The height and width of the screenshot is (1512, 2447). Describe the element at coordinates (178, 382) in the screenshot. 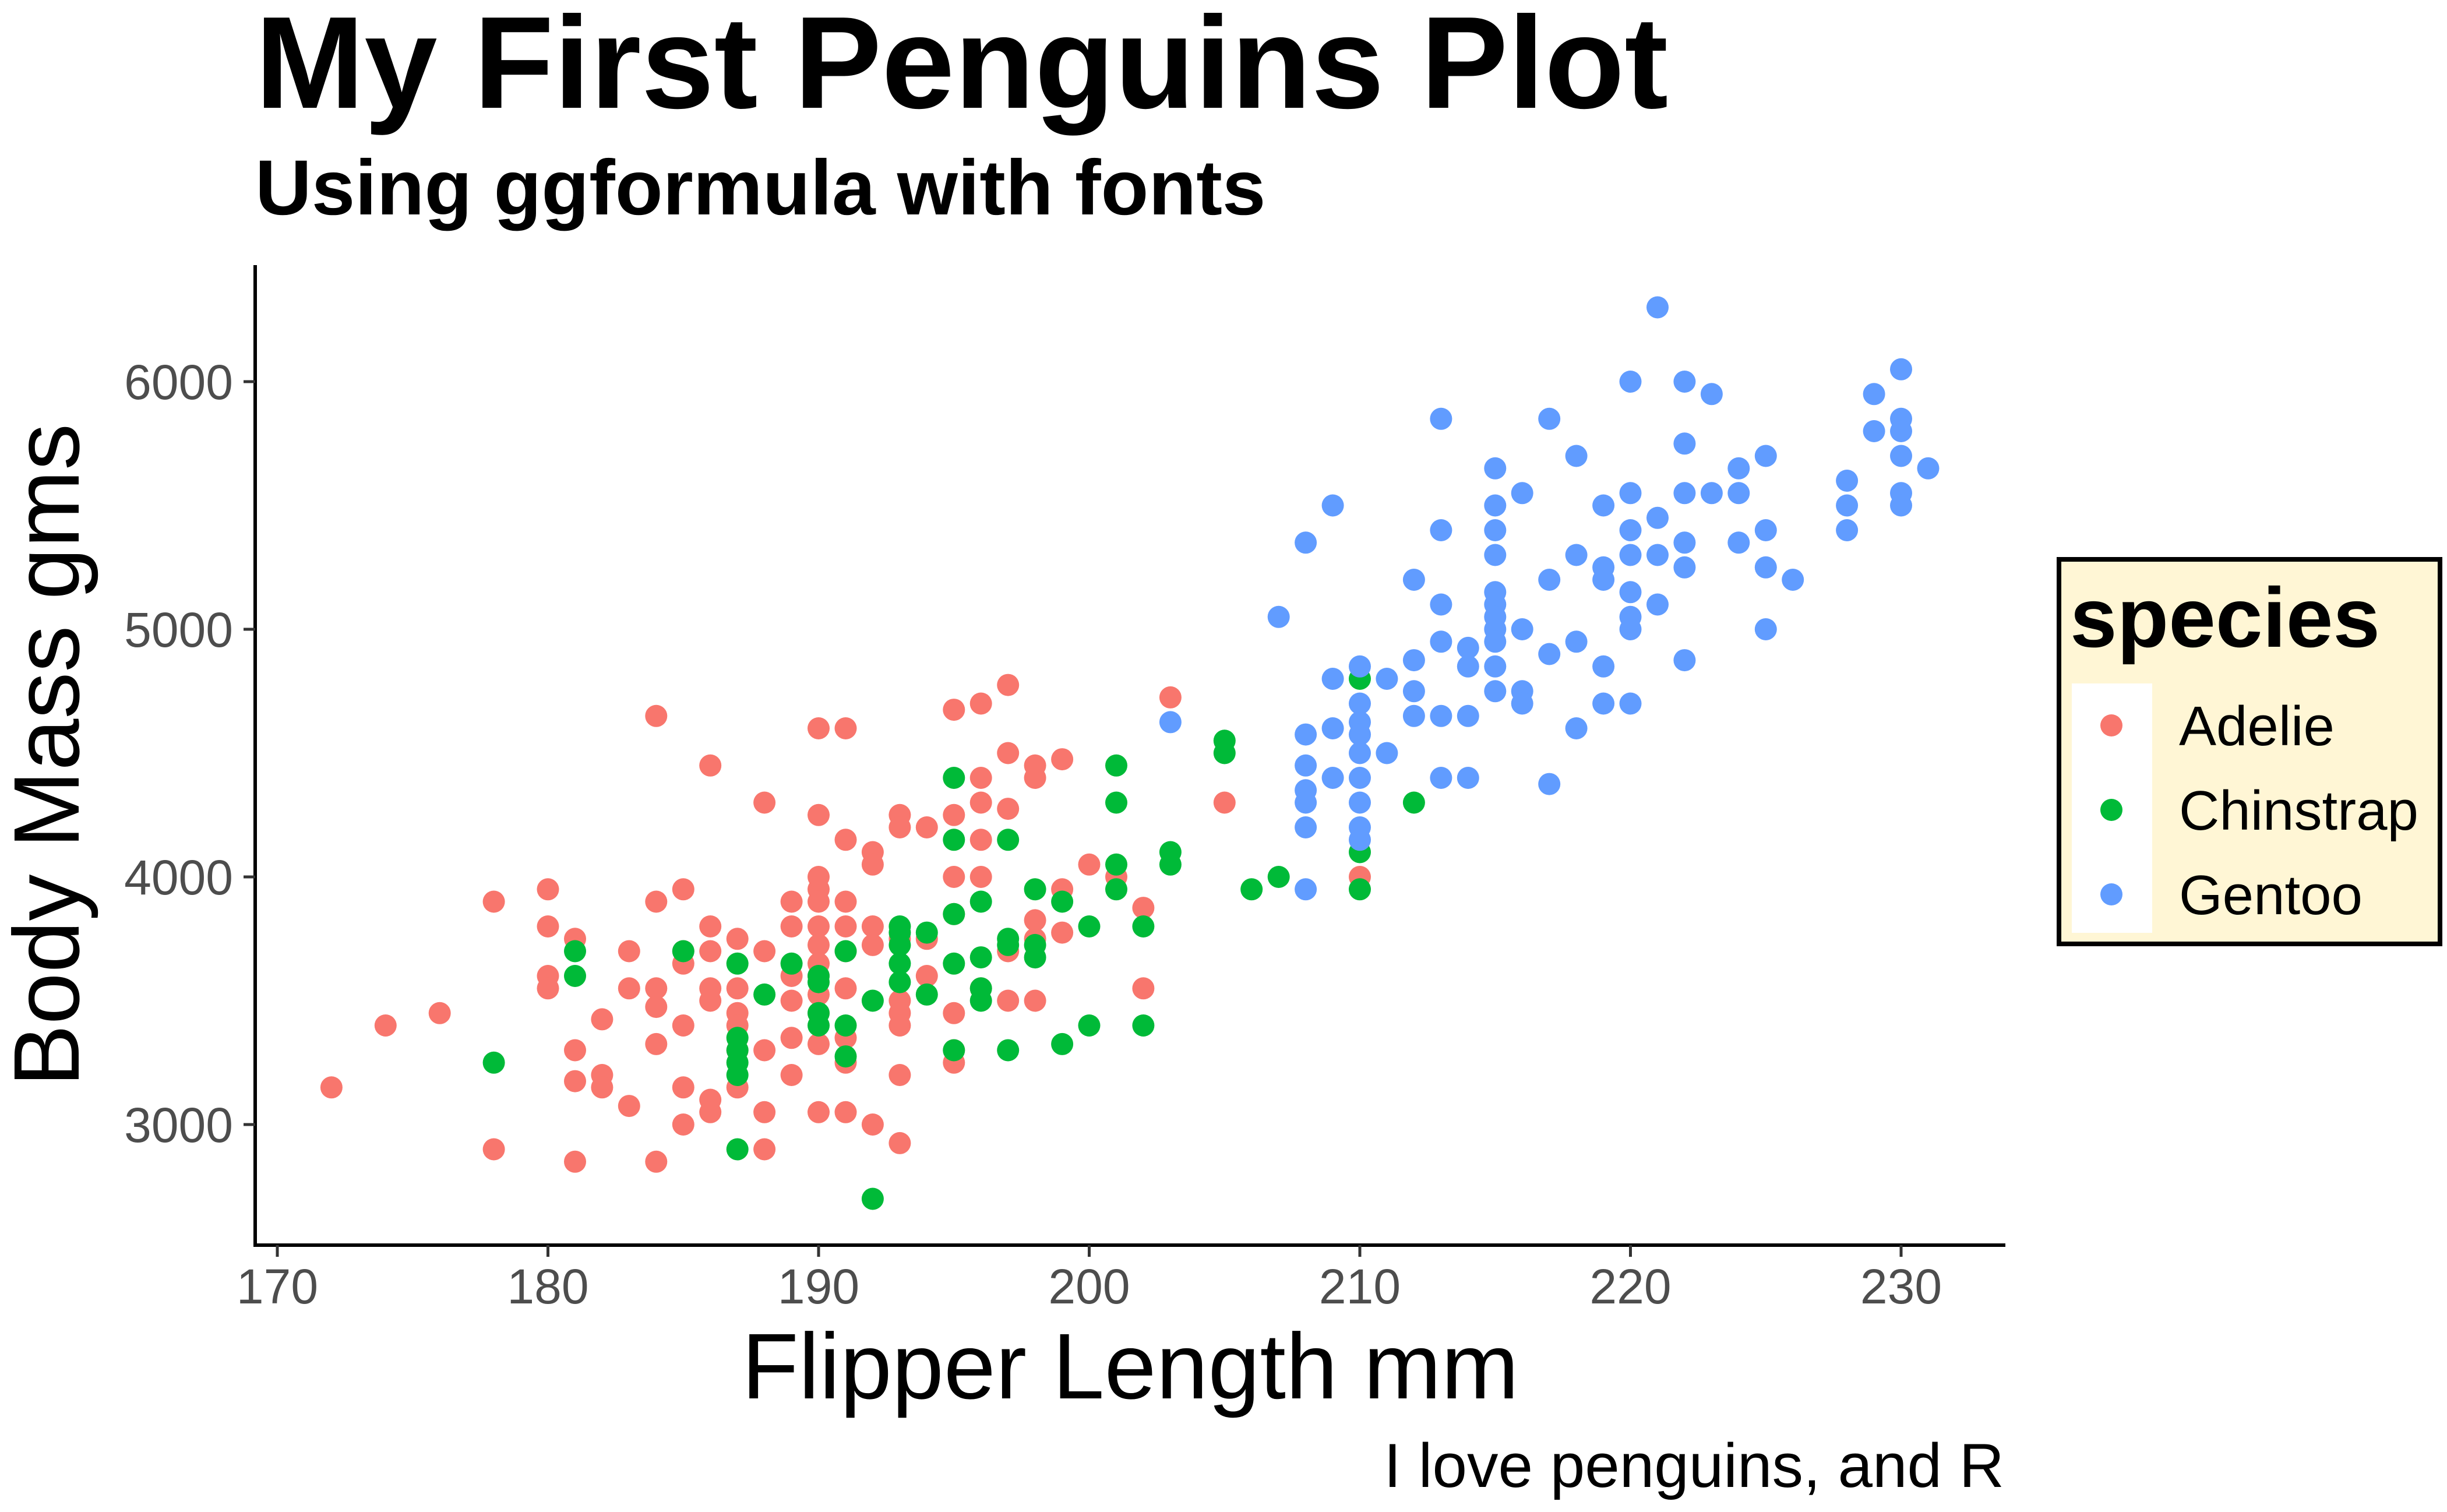

I see `y-tick-label: 6000` at that location.